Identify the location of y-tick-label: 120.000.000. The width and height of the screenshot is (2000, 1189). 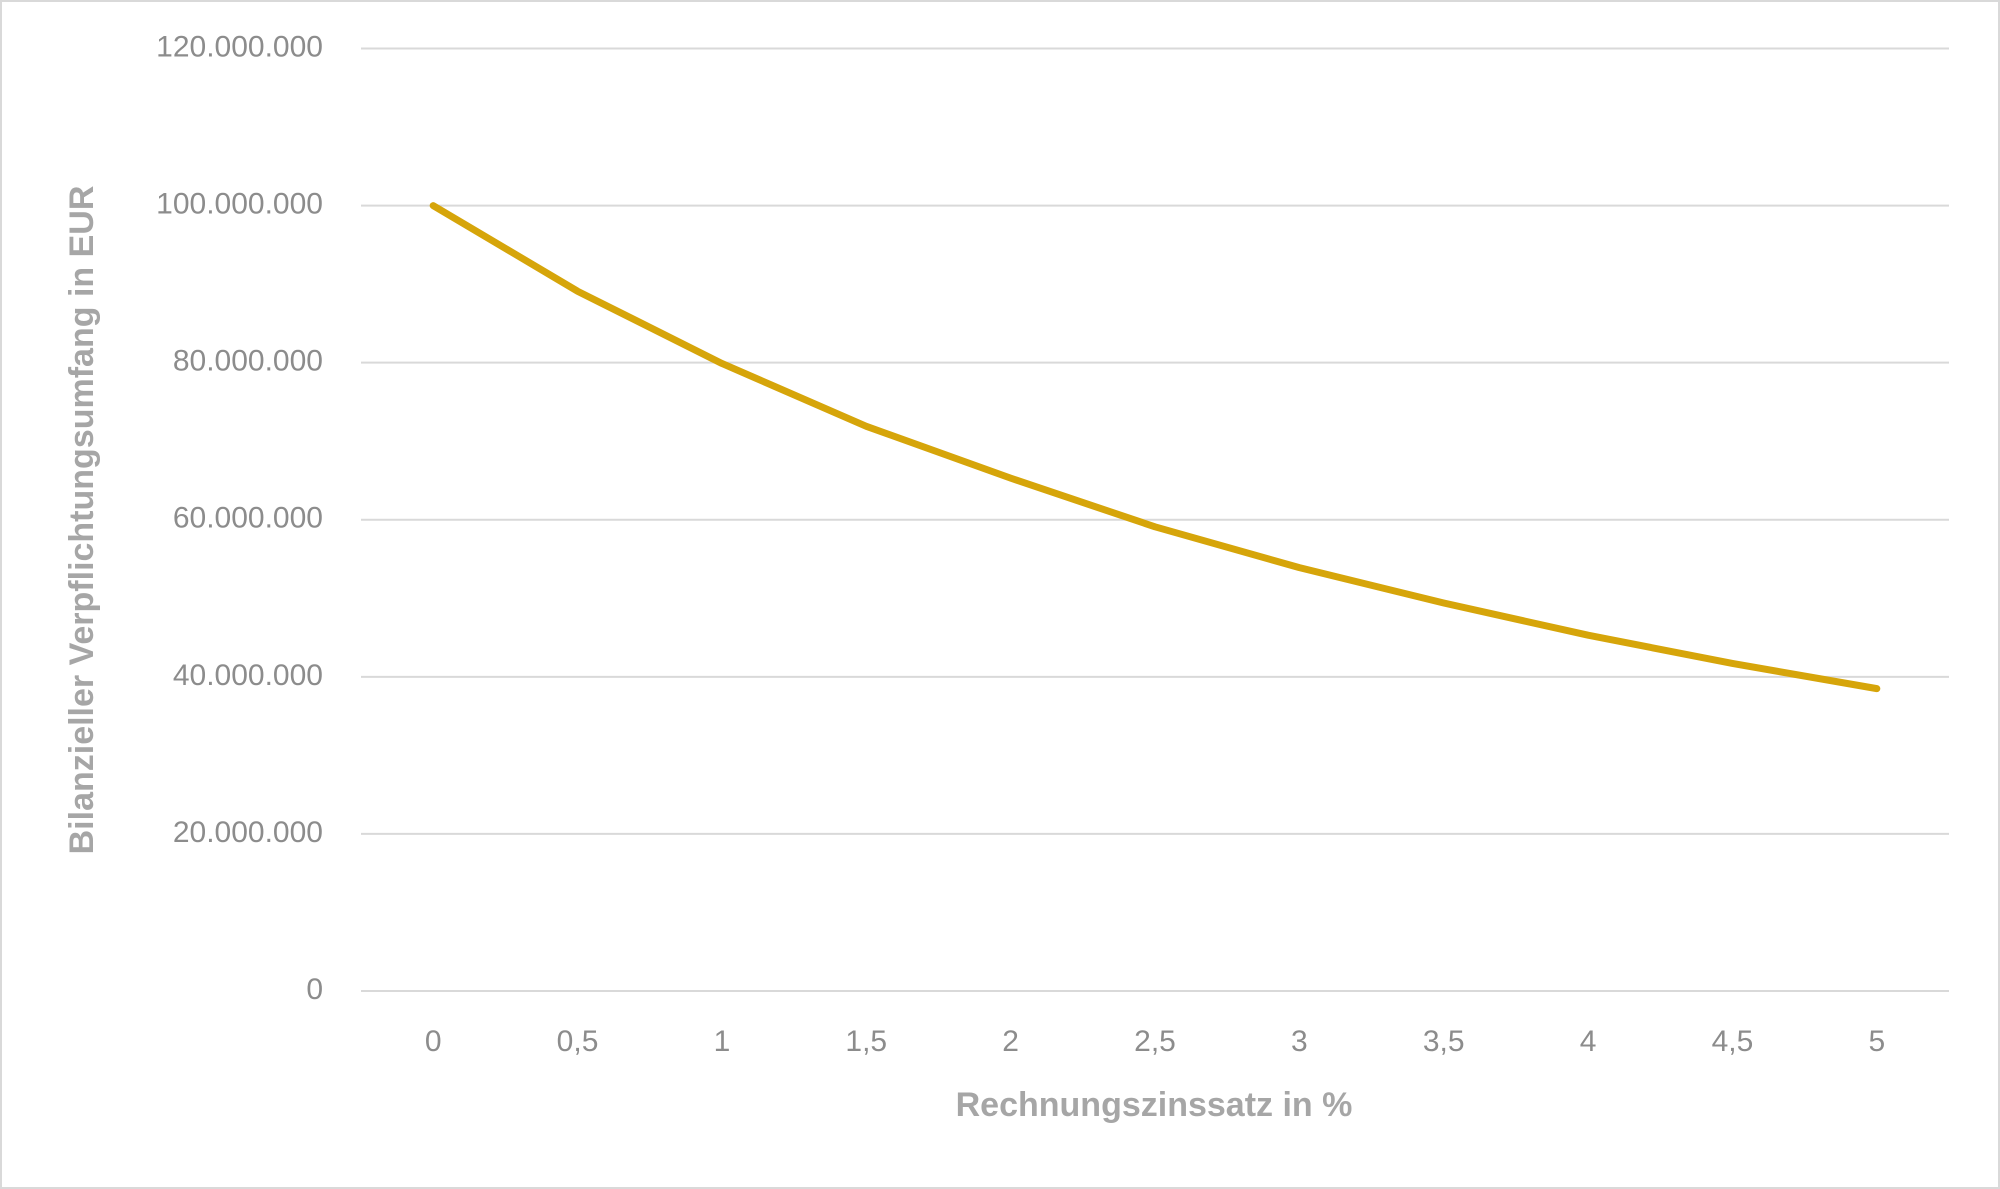
(239, 46).